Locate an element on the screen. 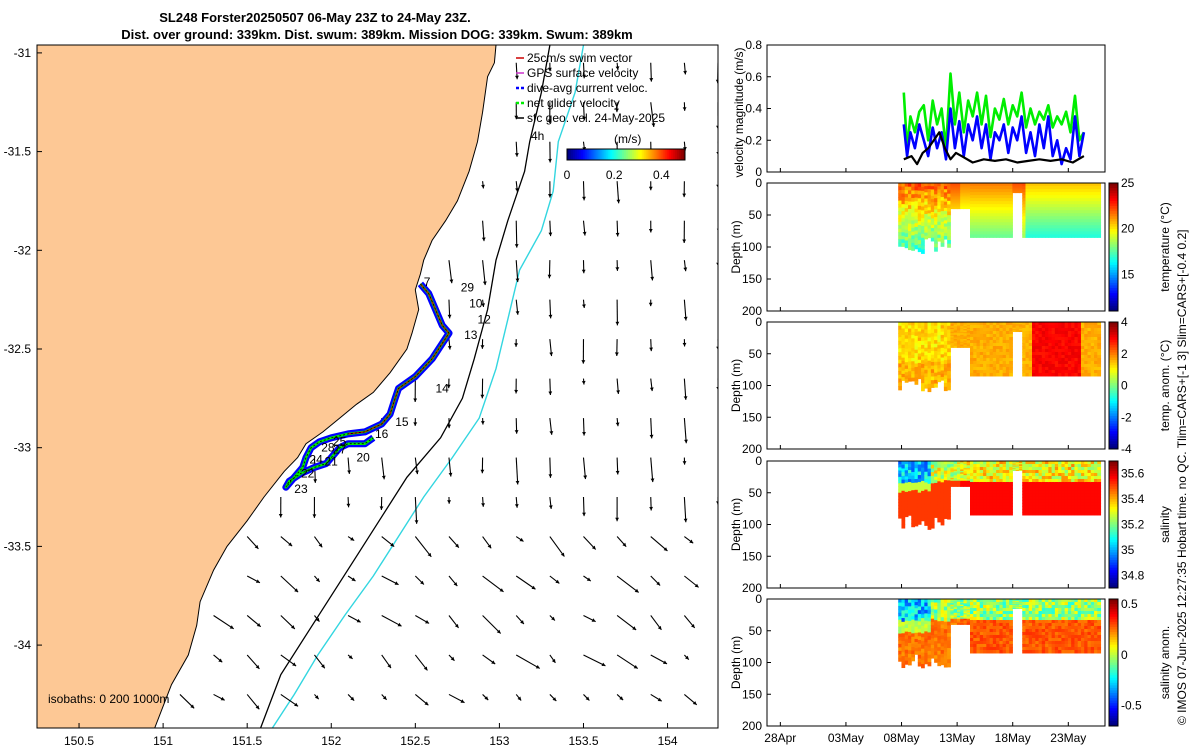 The height and width of the screenshot is (750, 1200). map-xtick-label: 152.5 is located at coordinates (415, 741).